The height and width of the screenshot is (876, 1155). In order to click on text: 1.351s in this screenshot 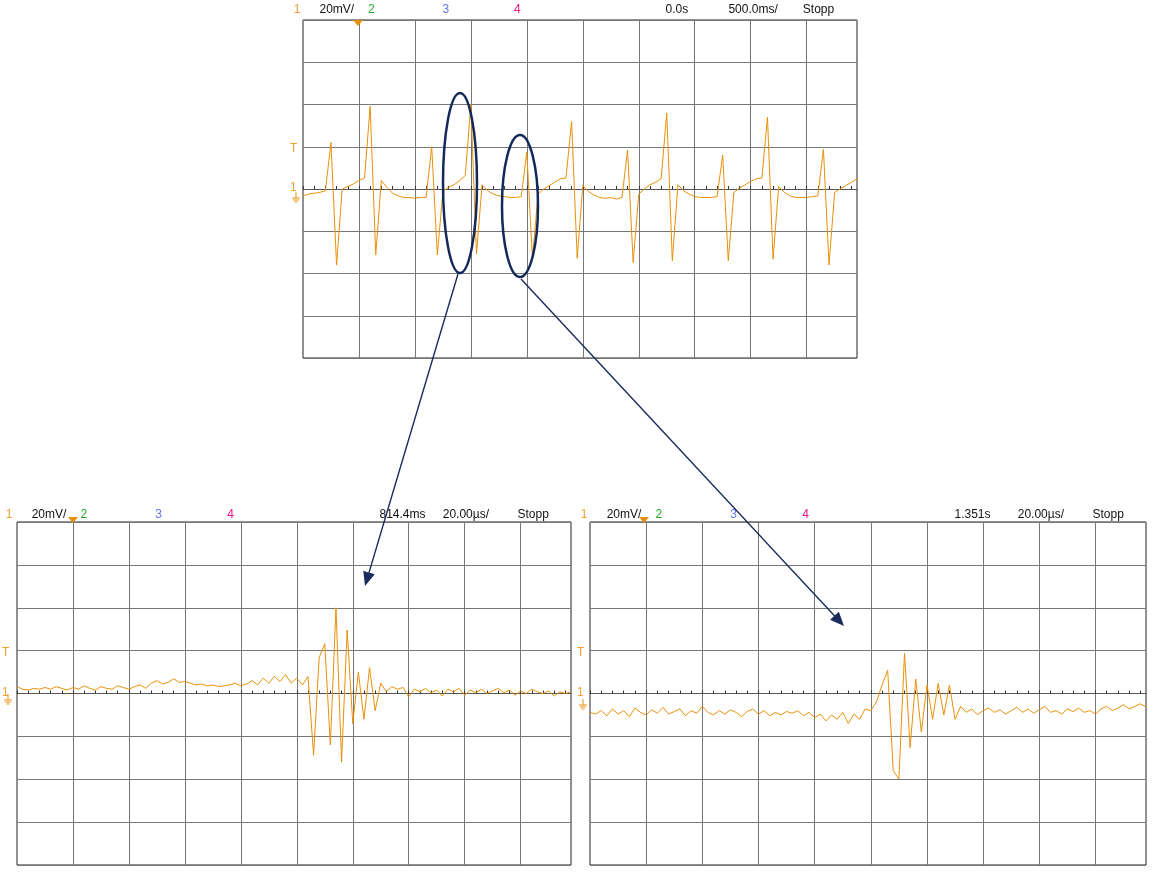, I will do `click(972, 514)`.